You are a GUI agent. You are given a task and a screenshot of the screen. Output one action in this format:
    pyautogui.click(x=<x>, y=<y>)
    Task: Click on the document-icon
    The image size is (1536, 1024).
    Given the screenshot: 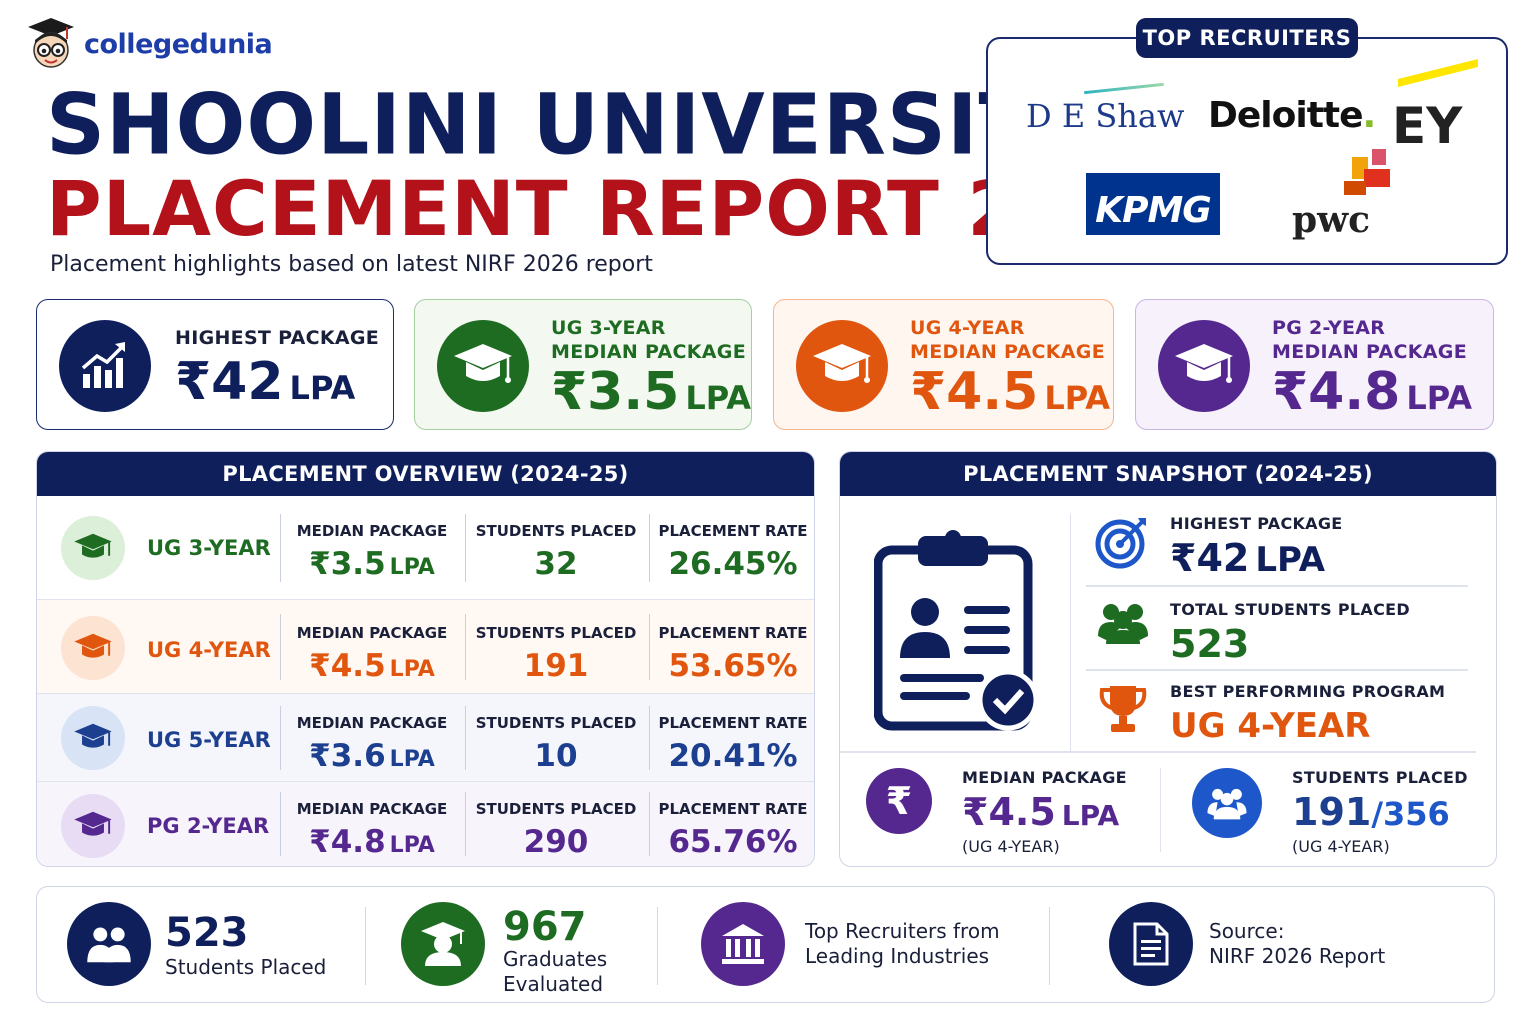 What is the action you would take?
    pyautogui.click(x=1151, y=944)
    